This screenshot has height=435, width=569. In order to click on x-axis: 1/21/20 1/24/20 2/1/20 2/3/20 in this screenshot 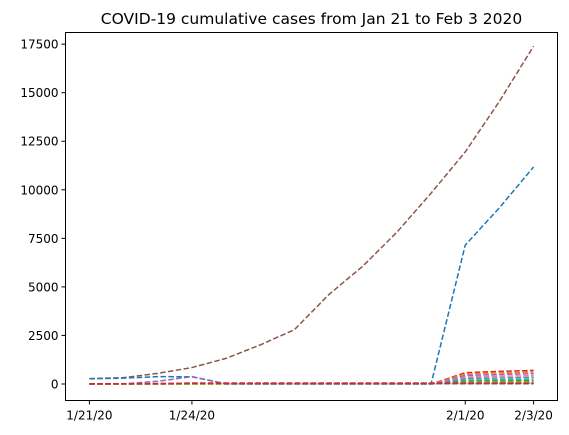, I will do `click(309, 411)`.